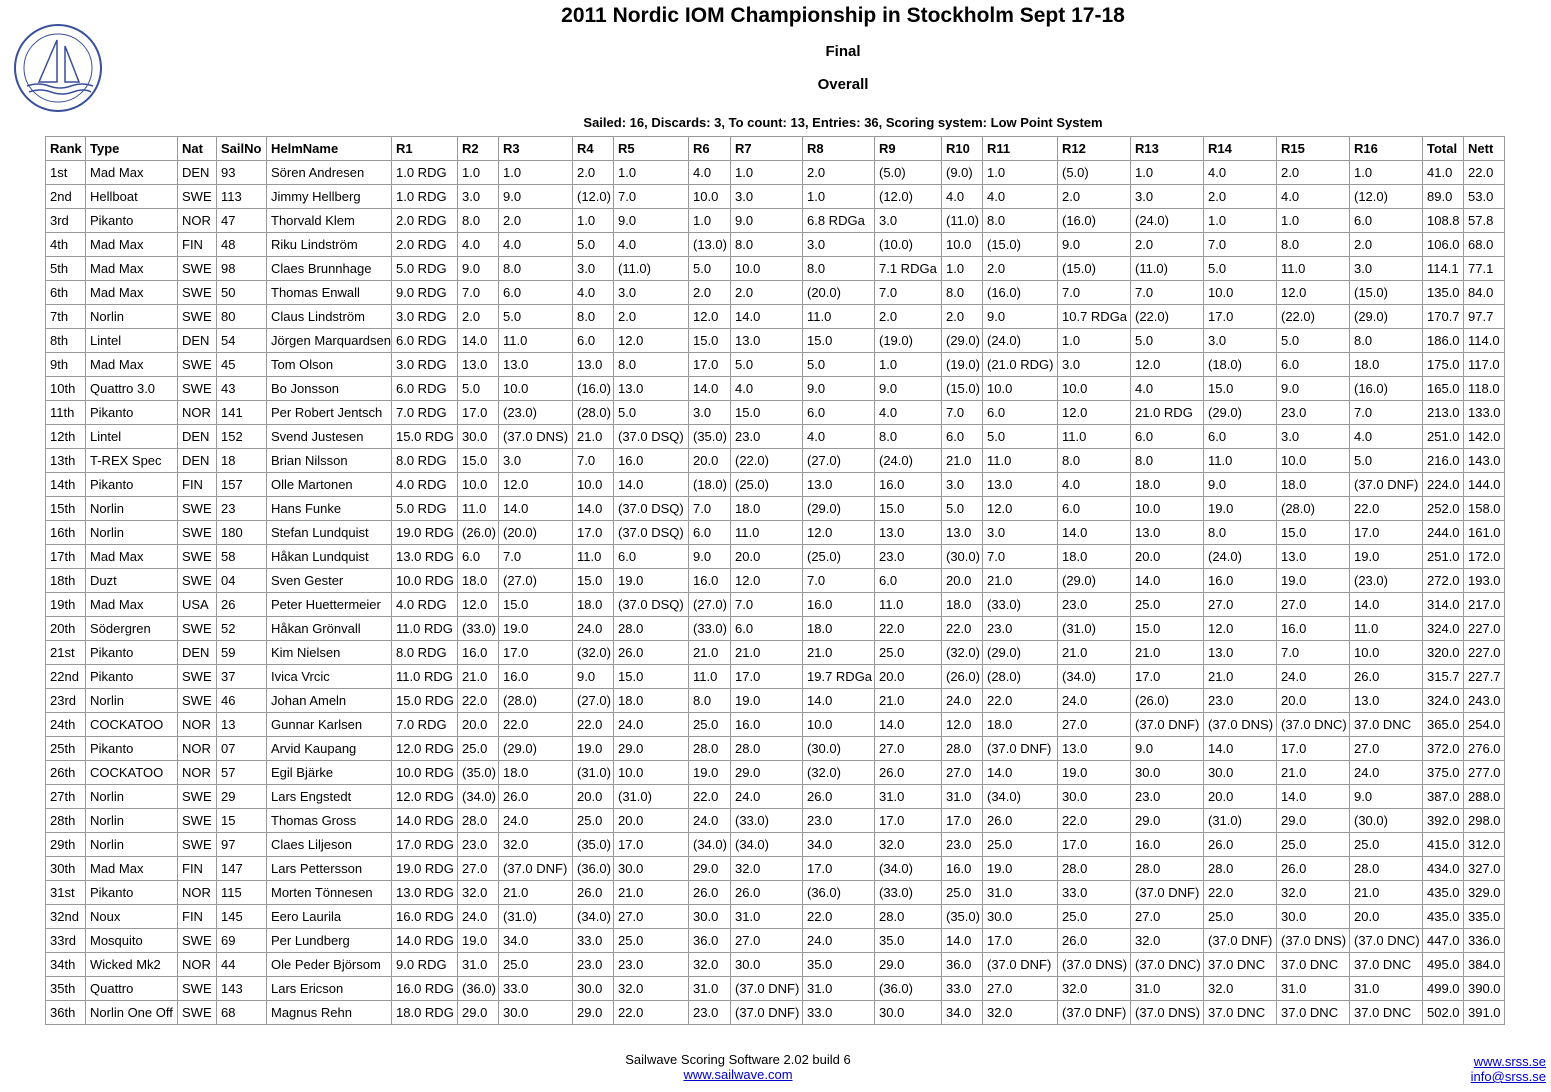 The height and width of the screenshot is (1092, 1551). Describe the element at coordinates (535, 148) in the screenshot. I see `column-header: R3` at that location.